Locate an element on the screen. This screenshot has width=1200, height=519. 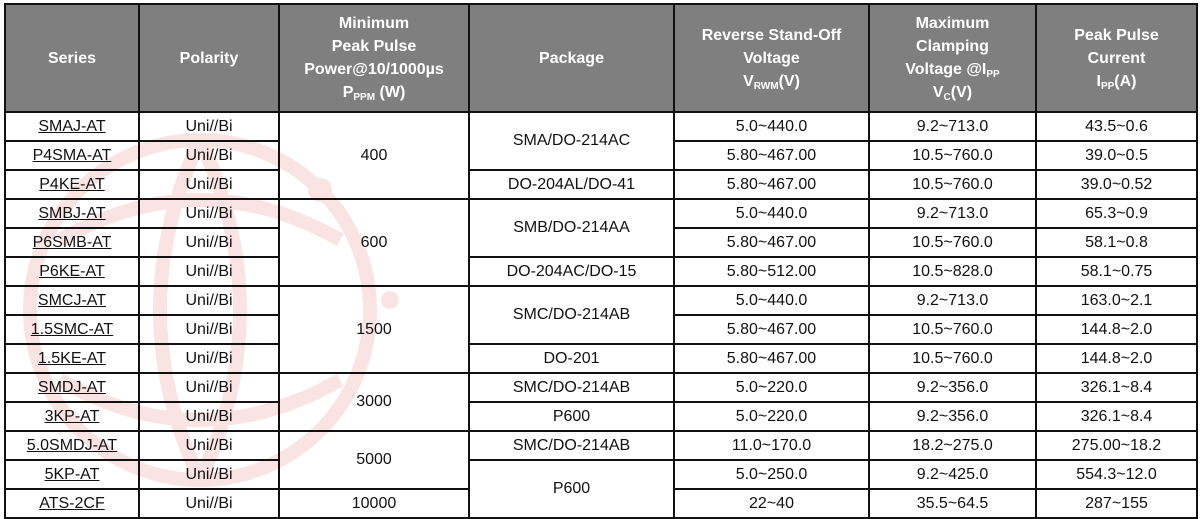
series-link: P4KE-AT is located at coordinates (72, 184).